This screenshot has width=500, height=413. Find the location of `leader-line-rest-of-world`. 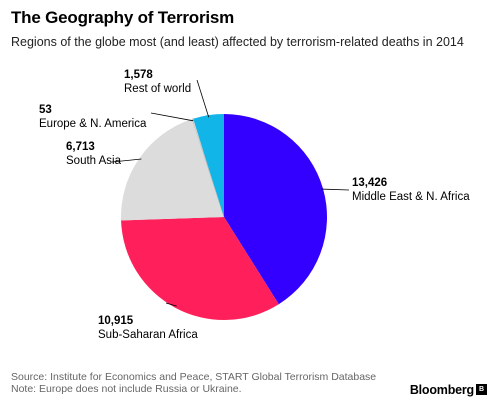

leader-line-rest-of-world is located at coordinates (203, 98).